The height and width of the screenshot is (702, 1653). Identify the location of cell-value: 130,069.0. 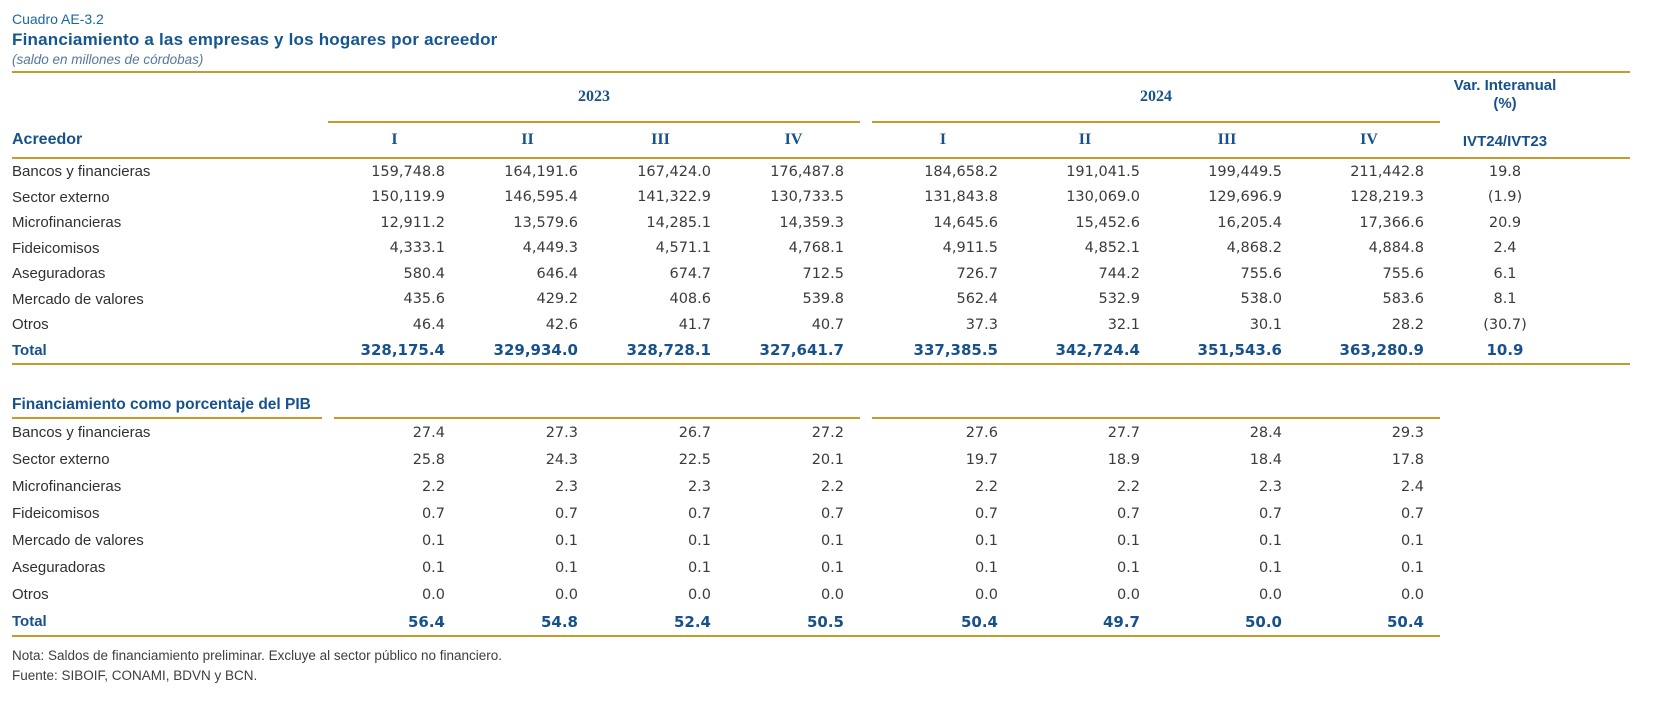
(1103, 197).